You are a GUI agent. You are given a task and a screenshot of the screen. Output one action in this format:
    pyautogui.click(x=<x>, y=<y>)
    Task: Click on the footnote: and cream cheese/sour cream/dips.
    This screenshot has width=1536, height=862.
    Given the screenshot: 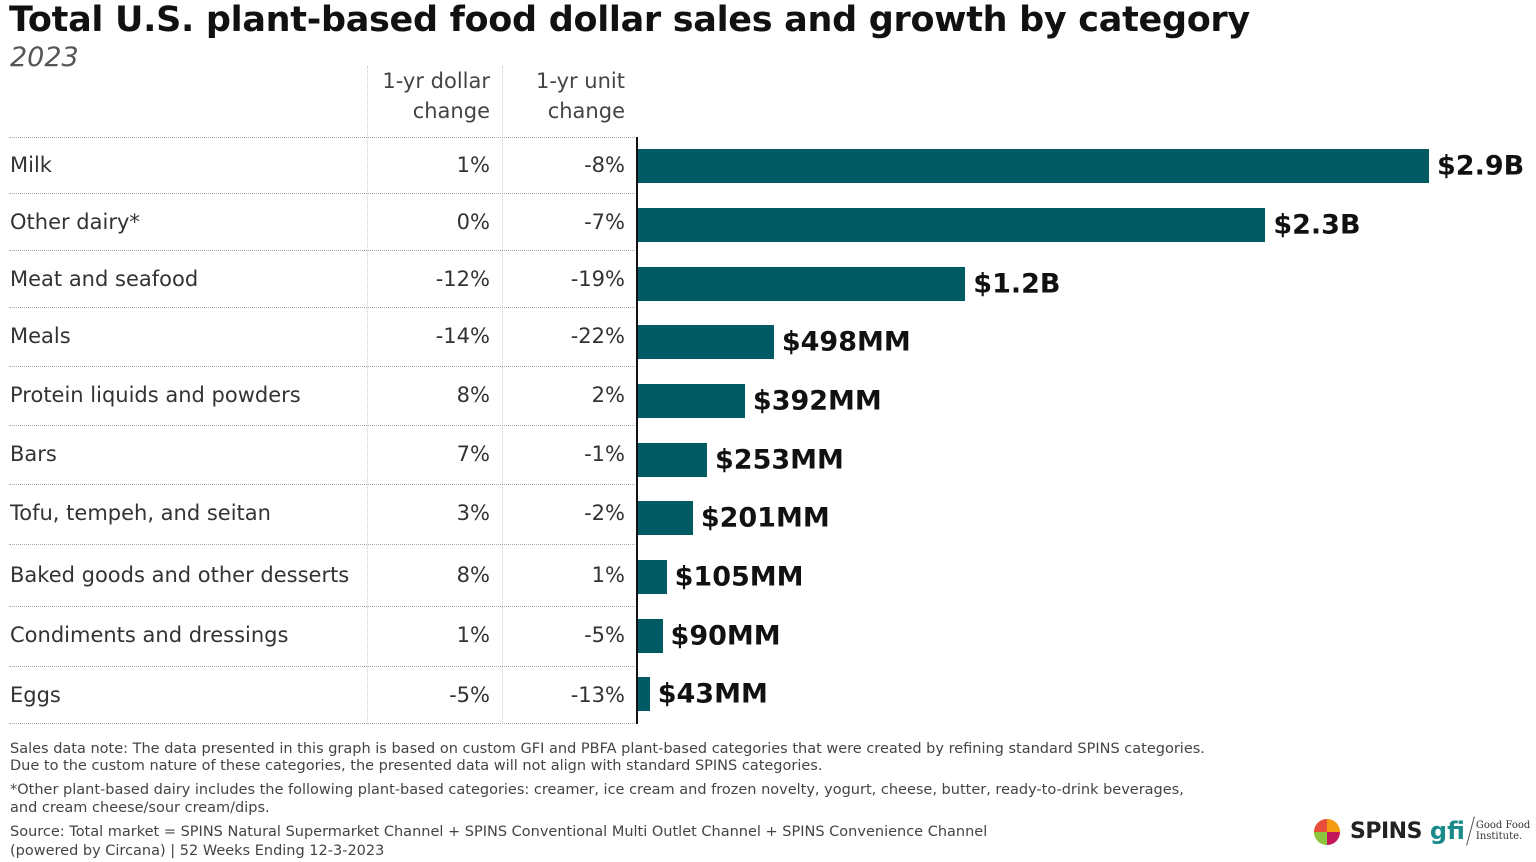 What is the action you would take?
    pyautogui.click(x=140, y=808)
    